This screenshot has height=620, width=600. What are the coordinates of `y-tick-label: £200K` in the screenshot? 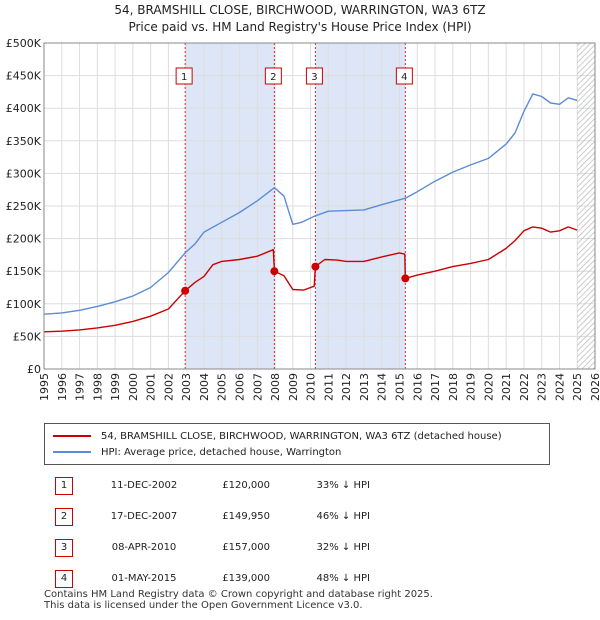 It's located at (24, 239).